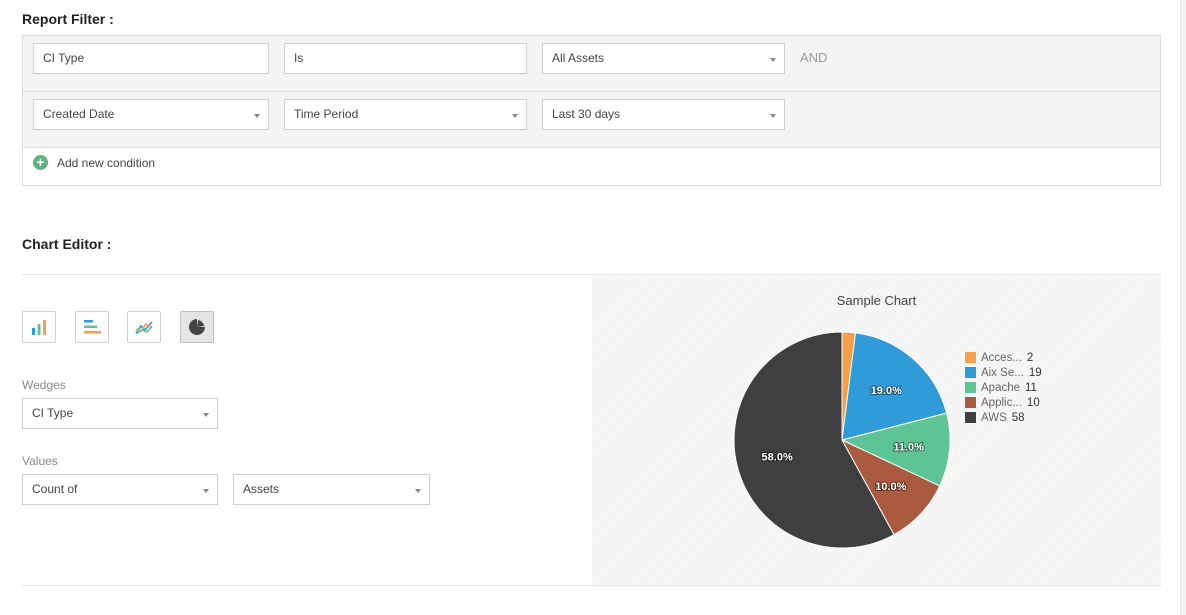 Image resolution: width=1186 pixels, height=615 pixels. I want to click on legend-count: 19, so click(1035, 372).